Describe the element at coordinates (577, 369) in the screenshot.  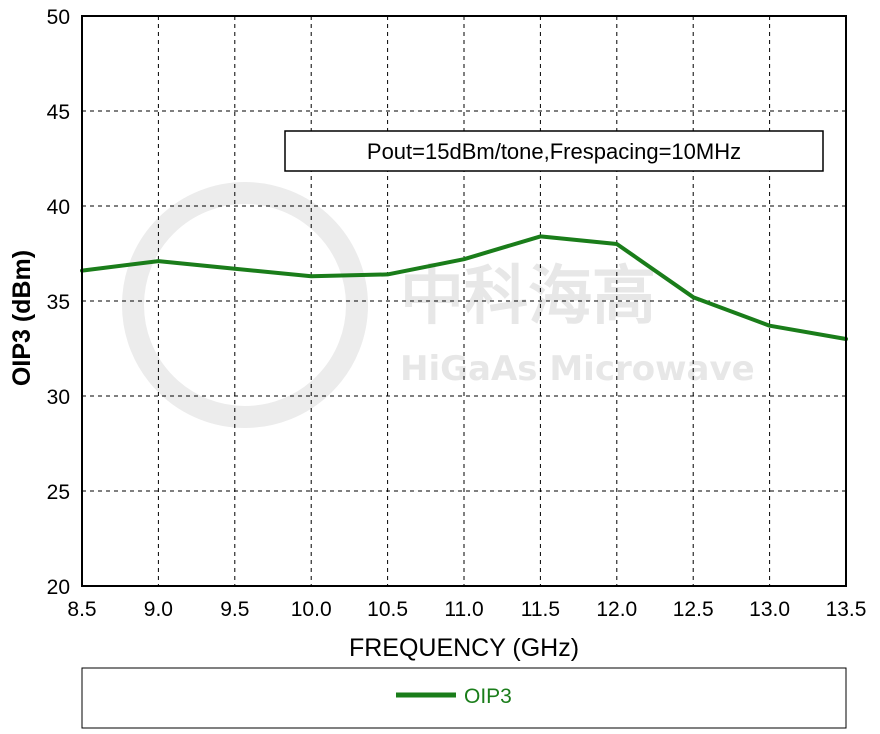
I see `watermark-english-text: HiGaAs Microwave` at that location.